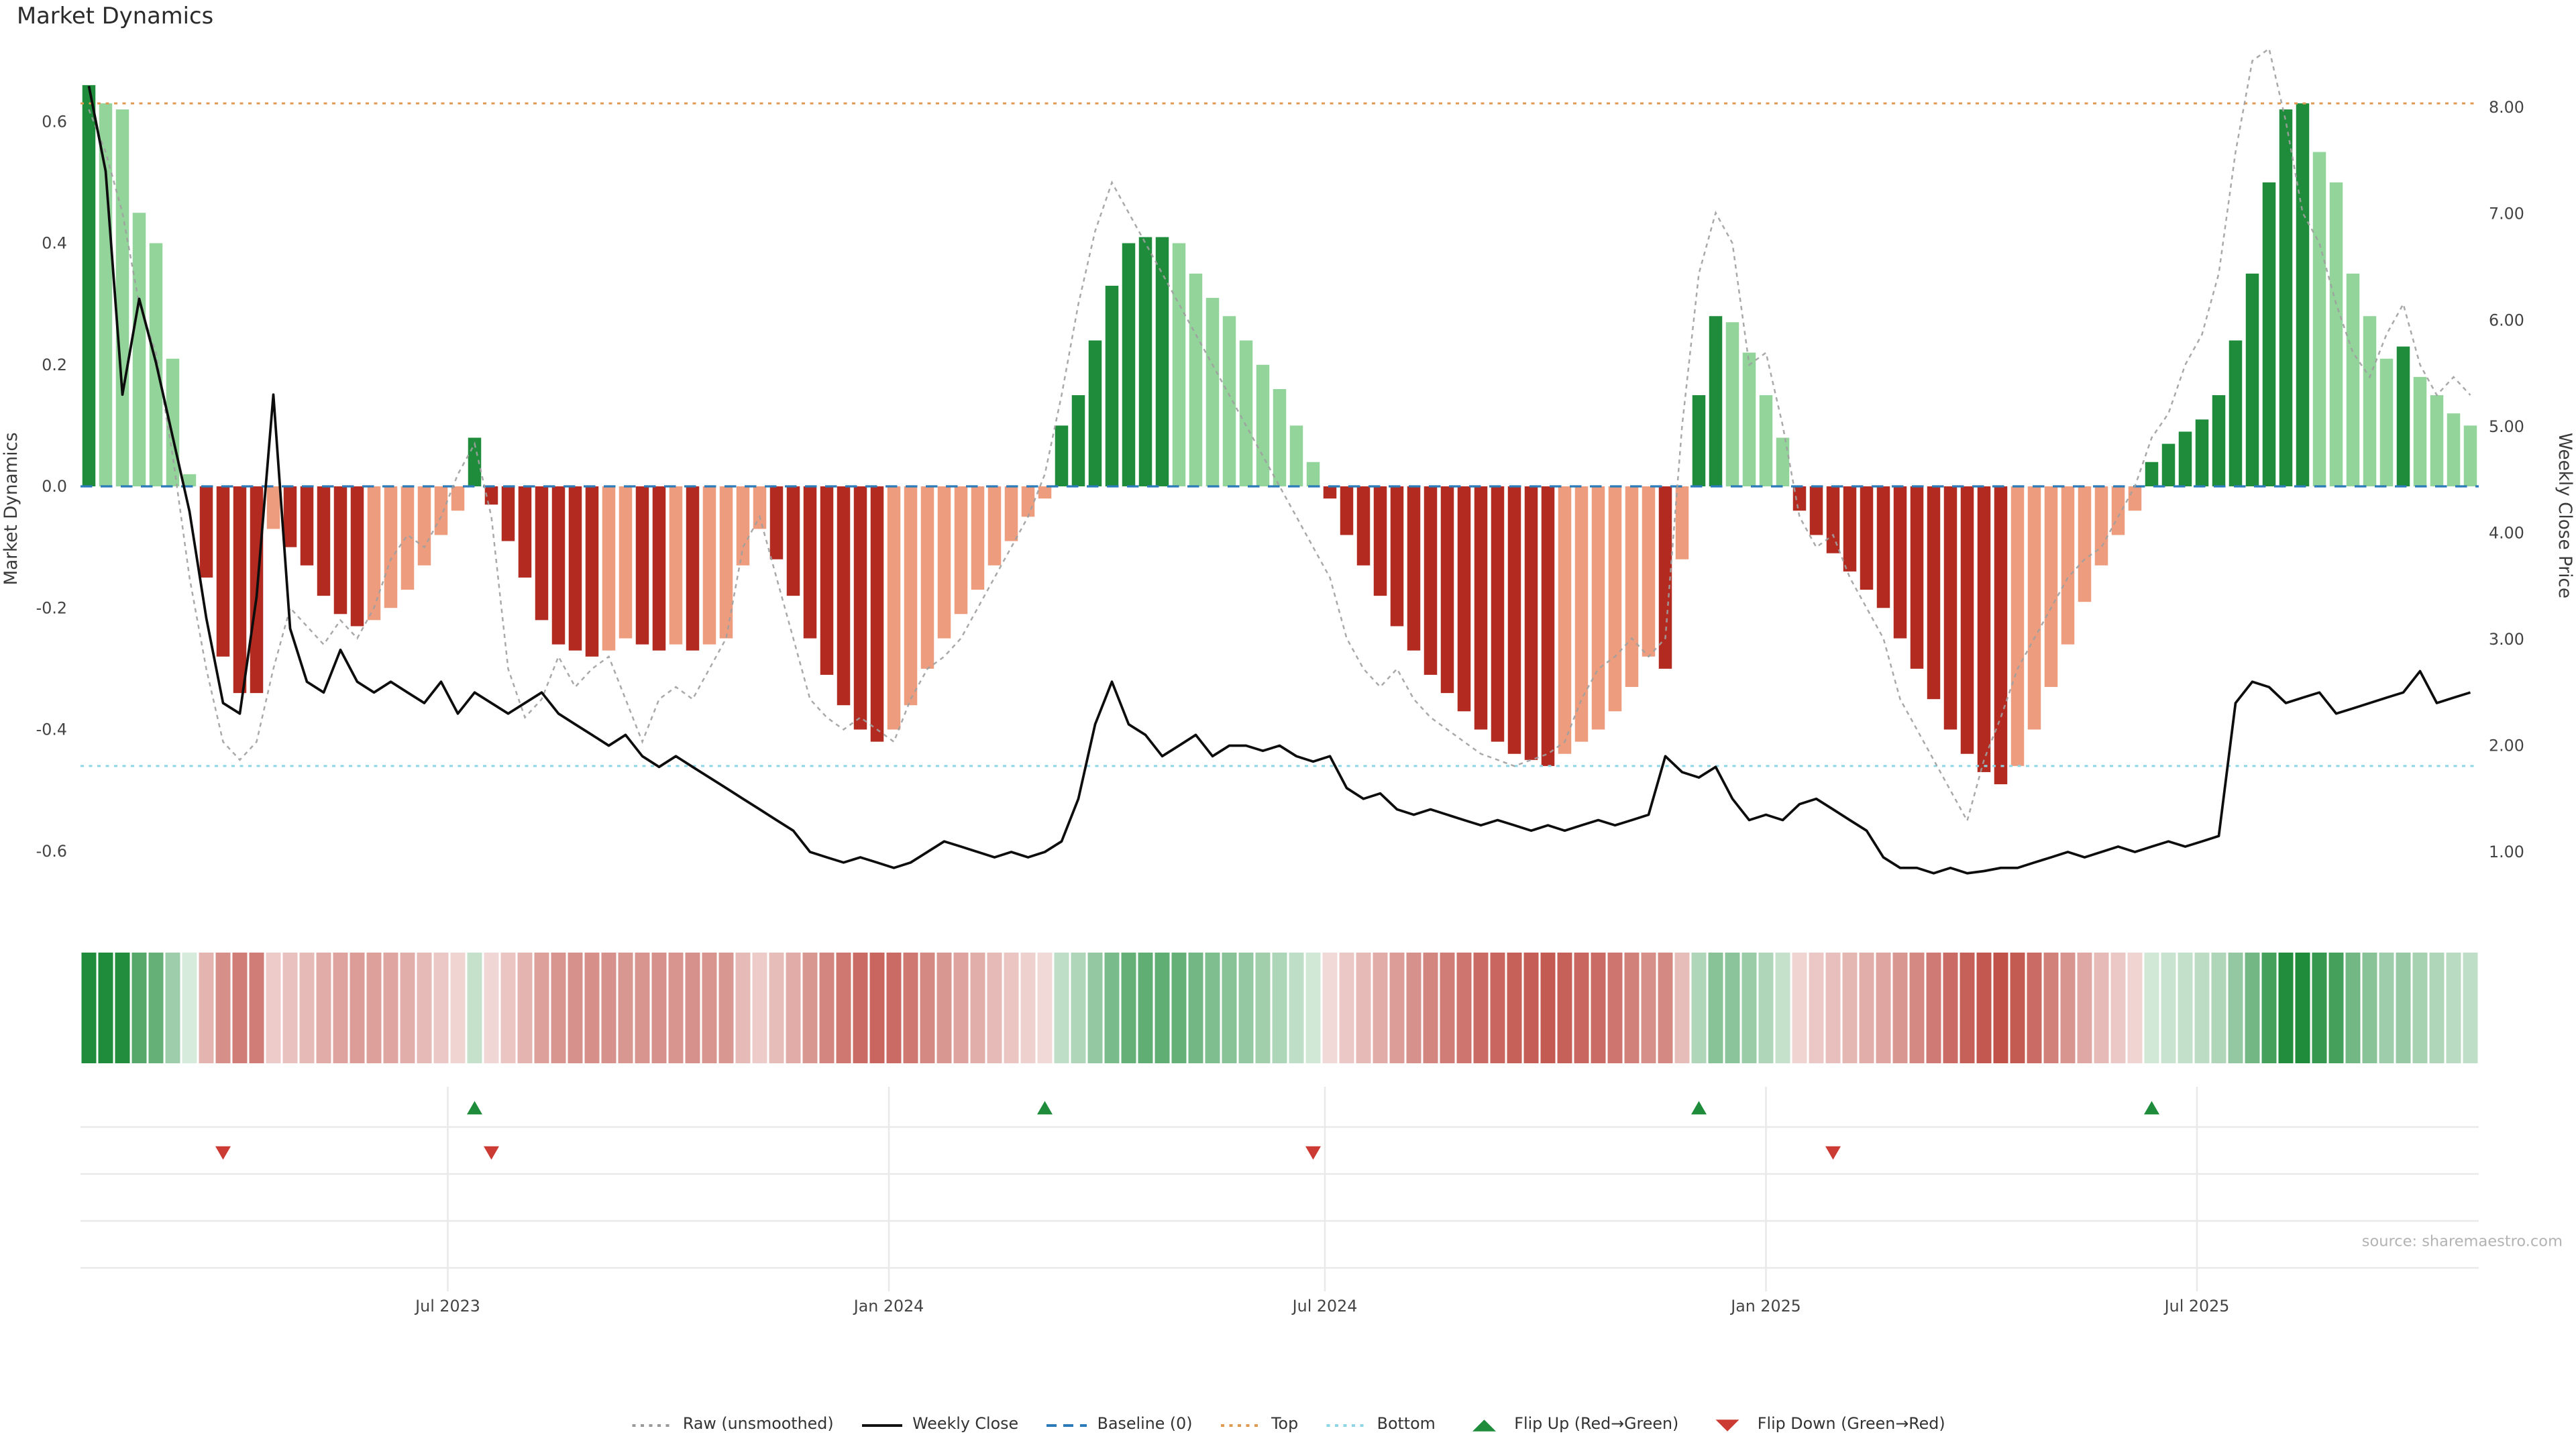  What do you see at coordinates (54, 121) in the screenshot?
I see `left-tick-label: 0.6` at bounding box center [54, 121].